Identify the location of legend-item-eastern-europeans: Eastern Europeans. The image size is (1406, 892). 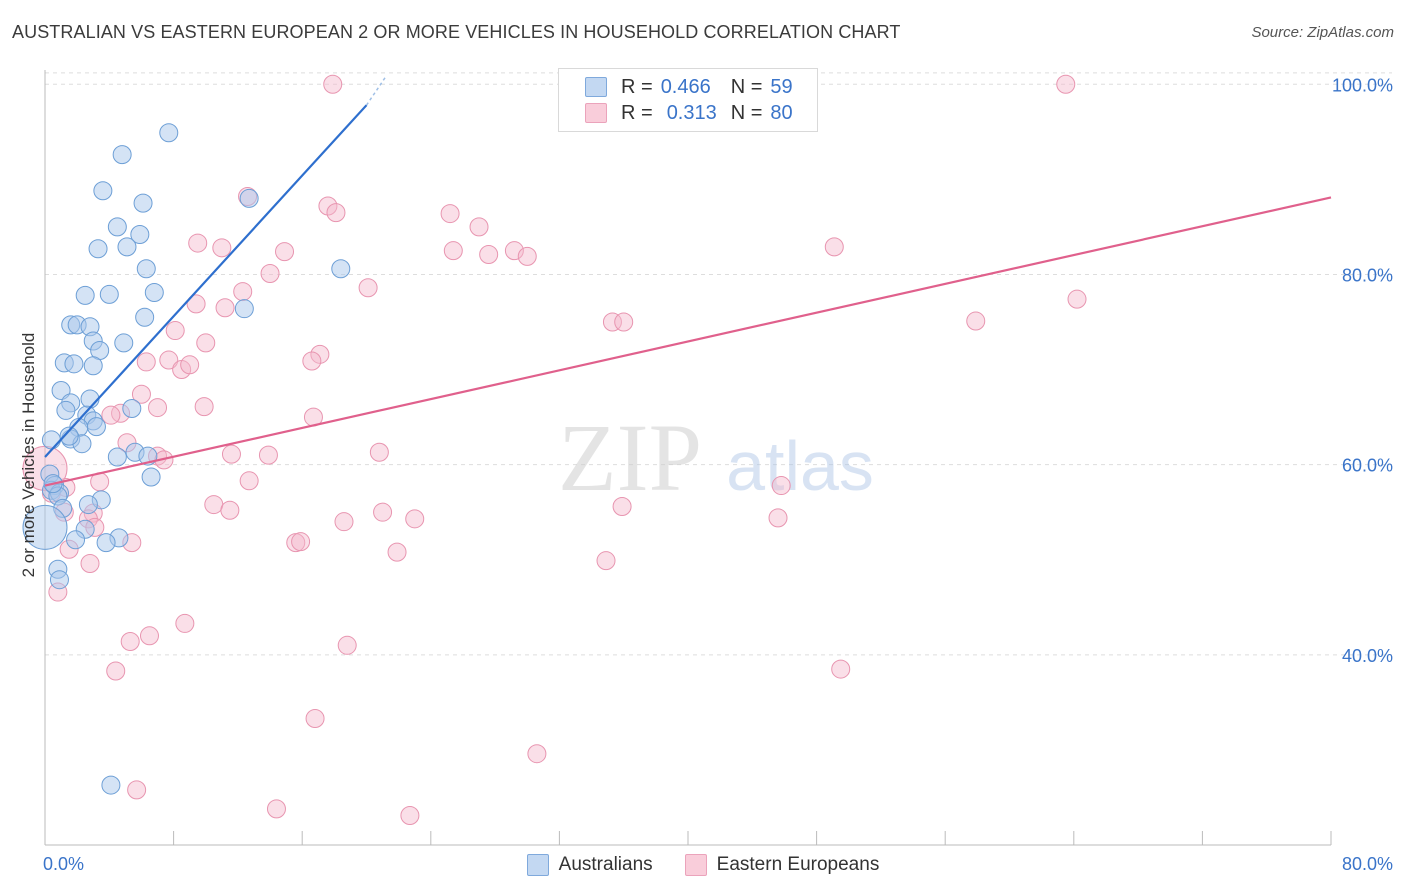
(781, 865).